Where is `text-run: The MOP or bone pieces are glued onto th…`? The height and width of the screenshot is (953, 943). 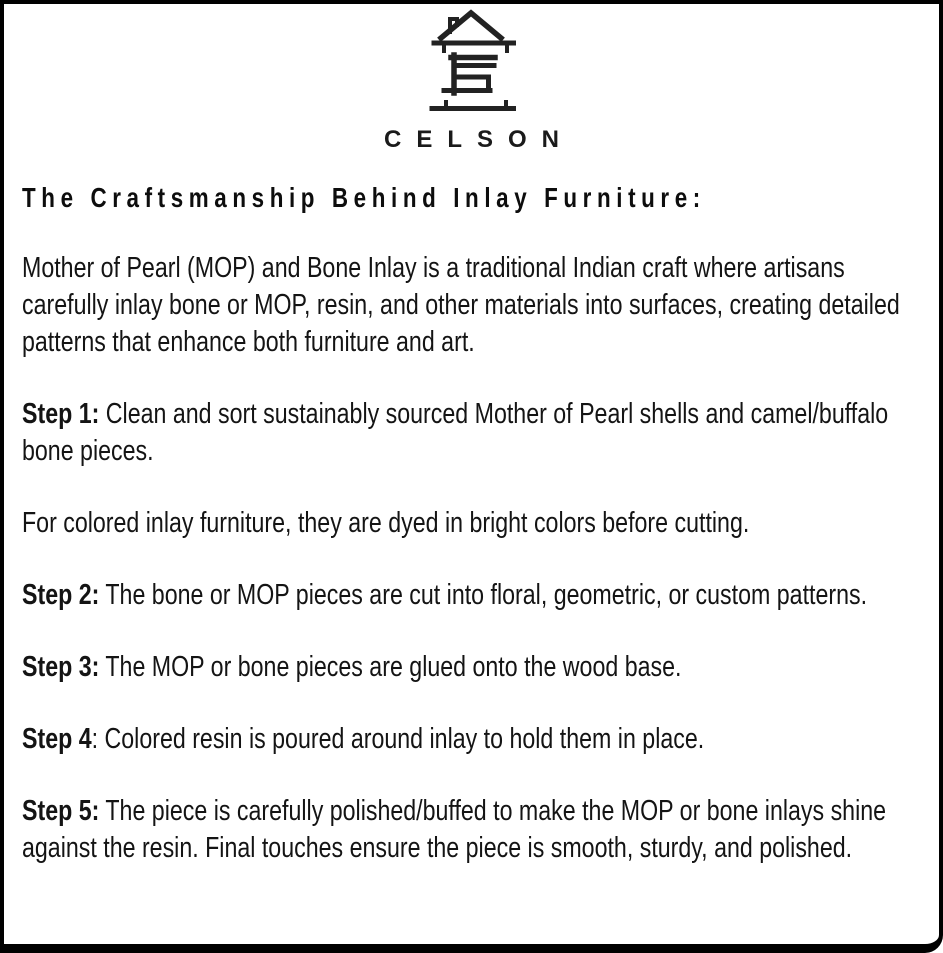 text-run: The MOP or bone pieces are glued onto th… is located at coordinates (390, 667).